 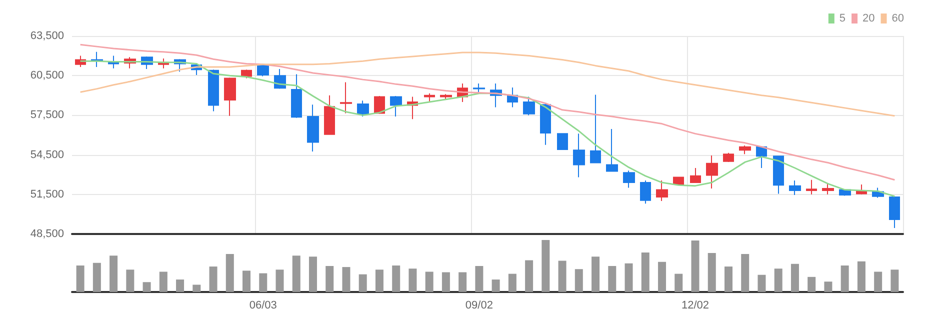 I want to click on y-tick-label: 63,500, so click(x=47, y=36).